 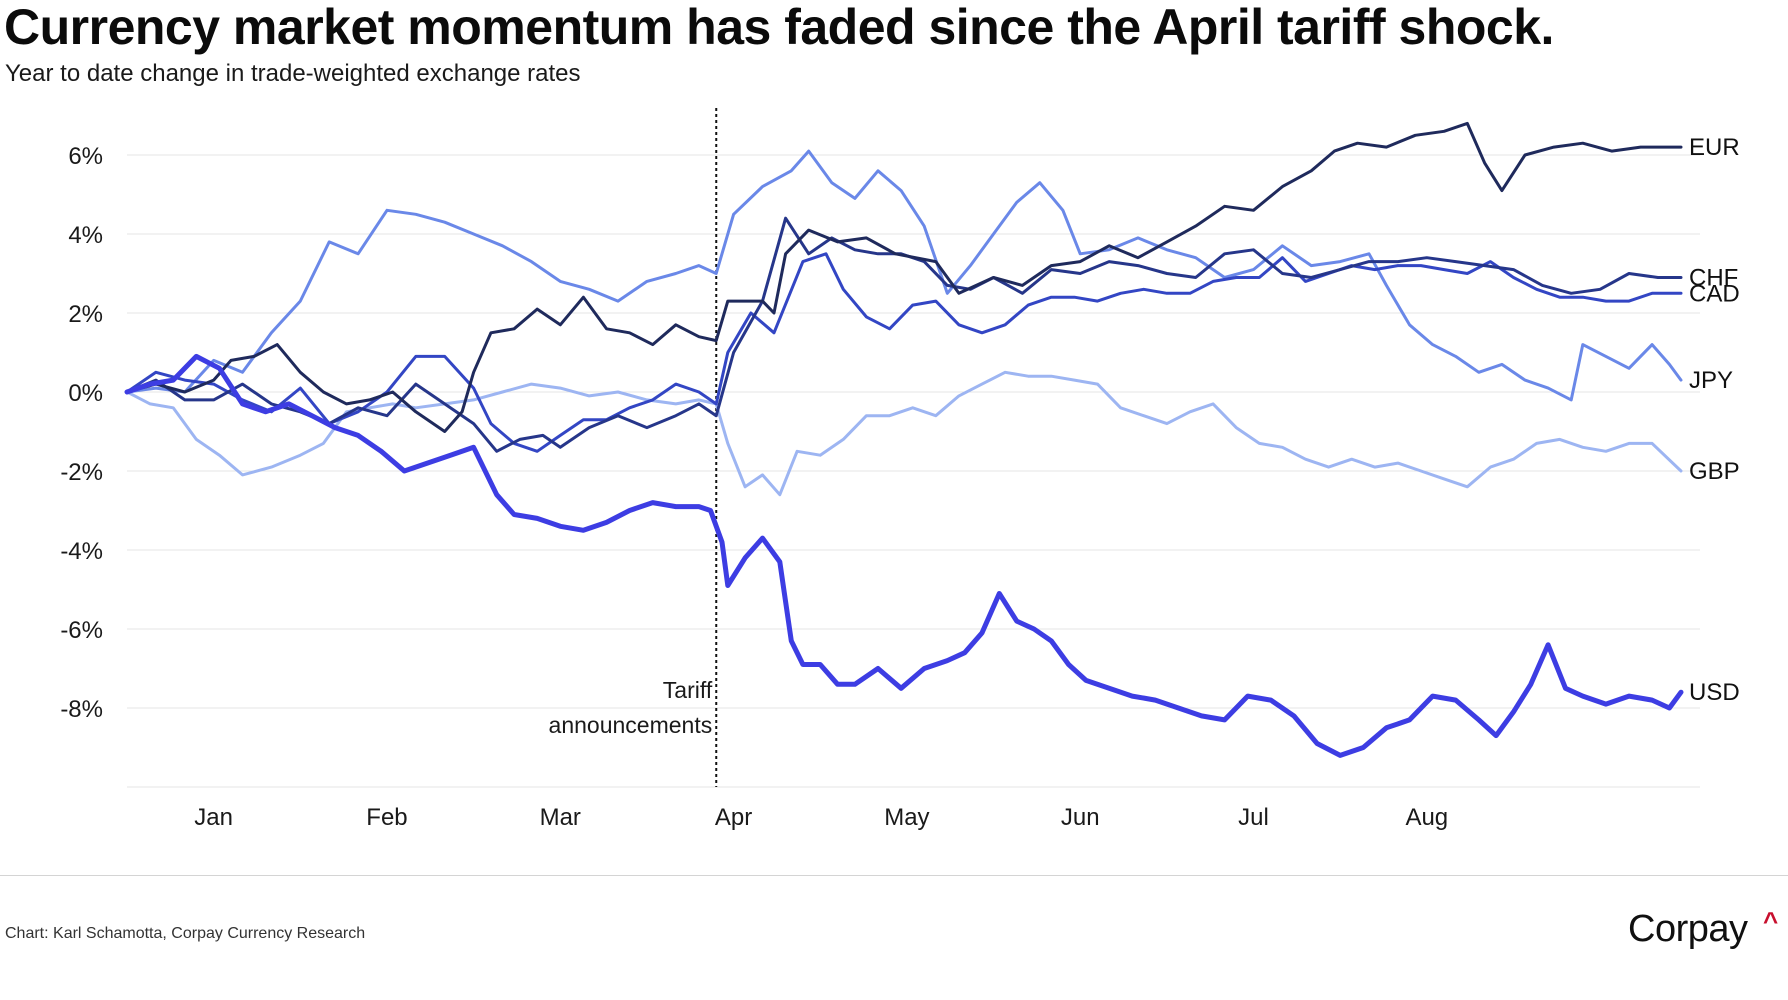 What do you see at coordinates (85, 235) in the screenshot?
I see `y-tick-label: 4%` at bounding box center [85, 235].